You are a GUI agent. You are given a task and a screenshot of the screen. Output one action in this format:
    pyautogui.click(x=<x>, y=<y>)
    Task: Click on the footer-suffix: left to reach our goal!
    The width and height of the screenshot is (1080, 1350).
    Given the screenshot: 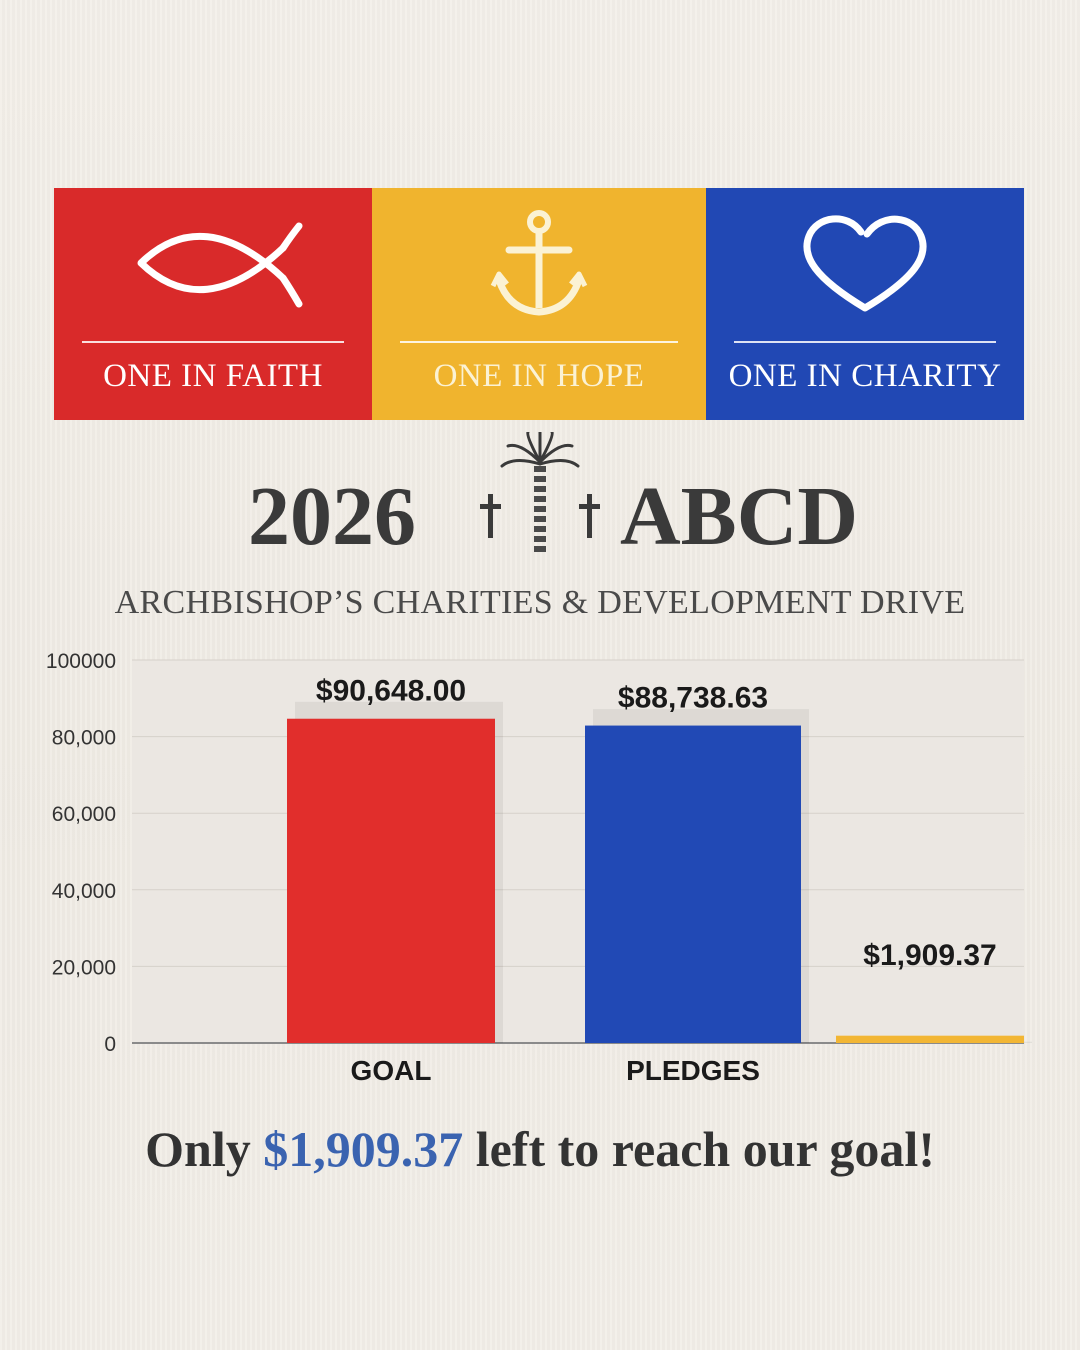 What is the action you would take?
    pyautogui.click(x=705, y=1149)
    